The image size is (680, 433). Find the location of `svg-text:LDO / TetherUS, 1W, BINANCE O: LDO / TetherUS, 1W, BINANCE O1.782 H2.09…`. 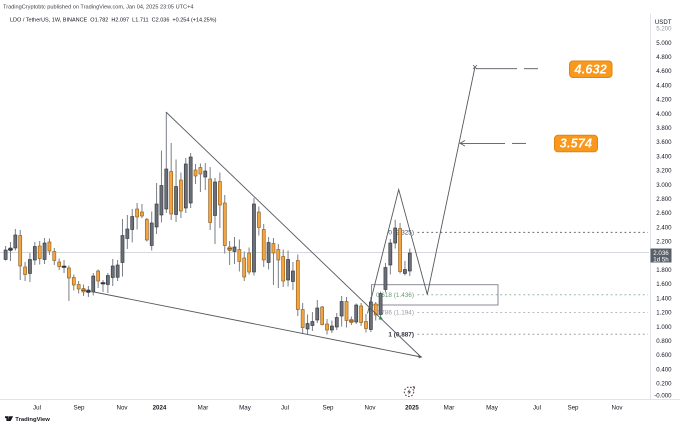

svg-text:LDO / TetherUS, 1W, BINANCE O: LDO / TetherUS, 1W, BINANCE O1.782 H2.09… is located at coordinates (113, 20).